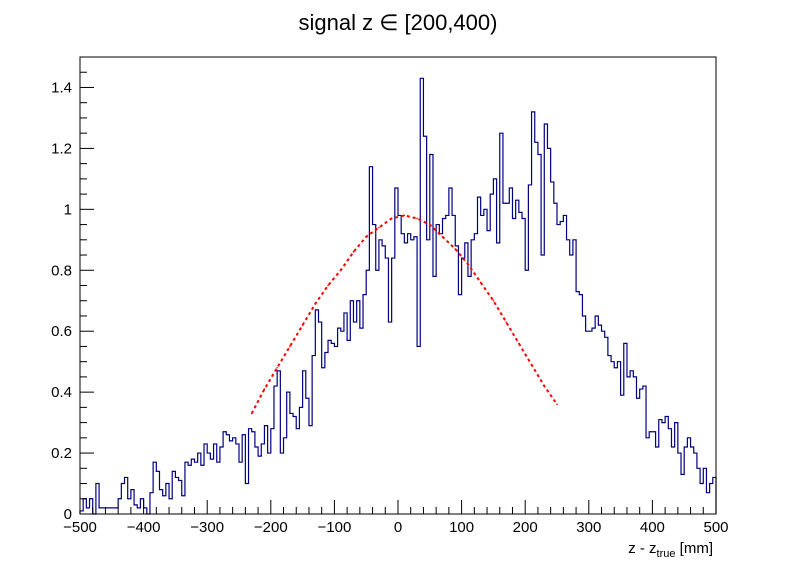 This screenshot has height=572, width=796. What do you see at coordinates (68, 514) in the screenshot?
I see `y-tick-label: 0` at bounding box center [68, 514].